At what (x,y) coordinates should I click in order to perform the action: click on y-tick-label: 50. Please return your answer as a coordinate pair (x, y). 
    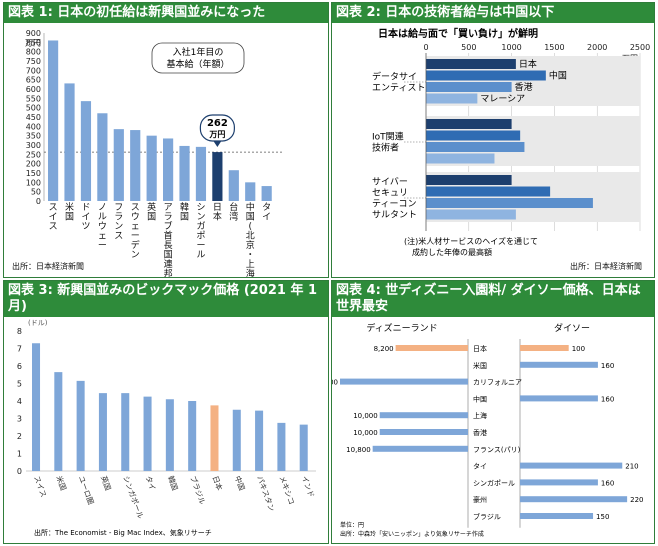
    Looking at the image, I should click on (36, 192).